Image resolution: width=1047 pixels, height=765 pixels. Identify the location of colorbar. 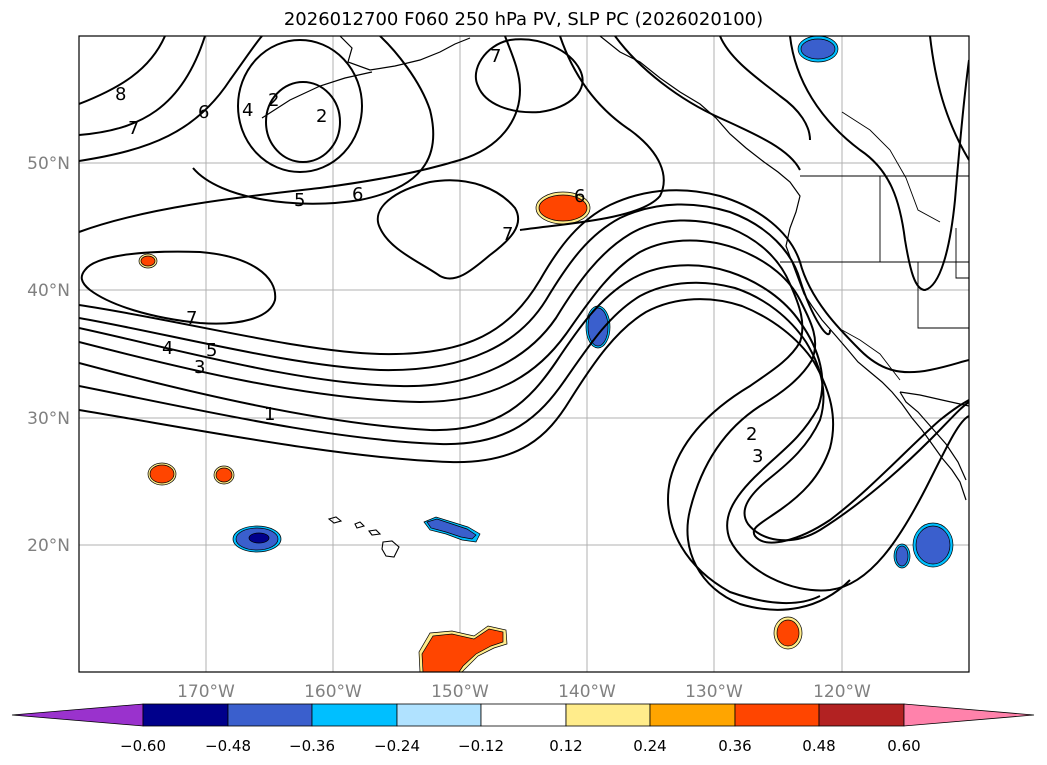
(523, 715).